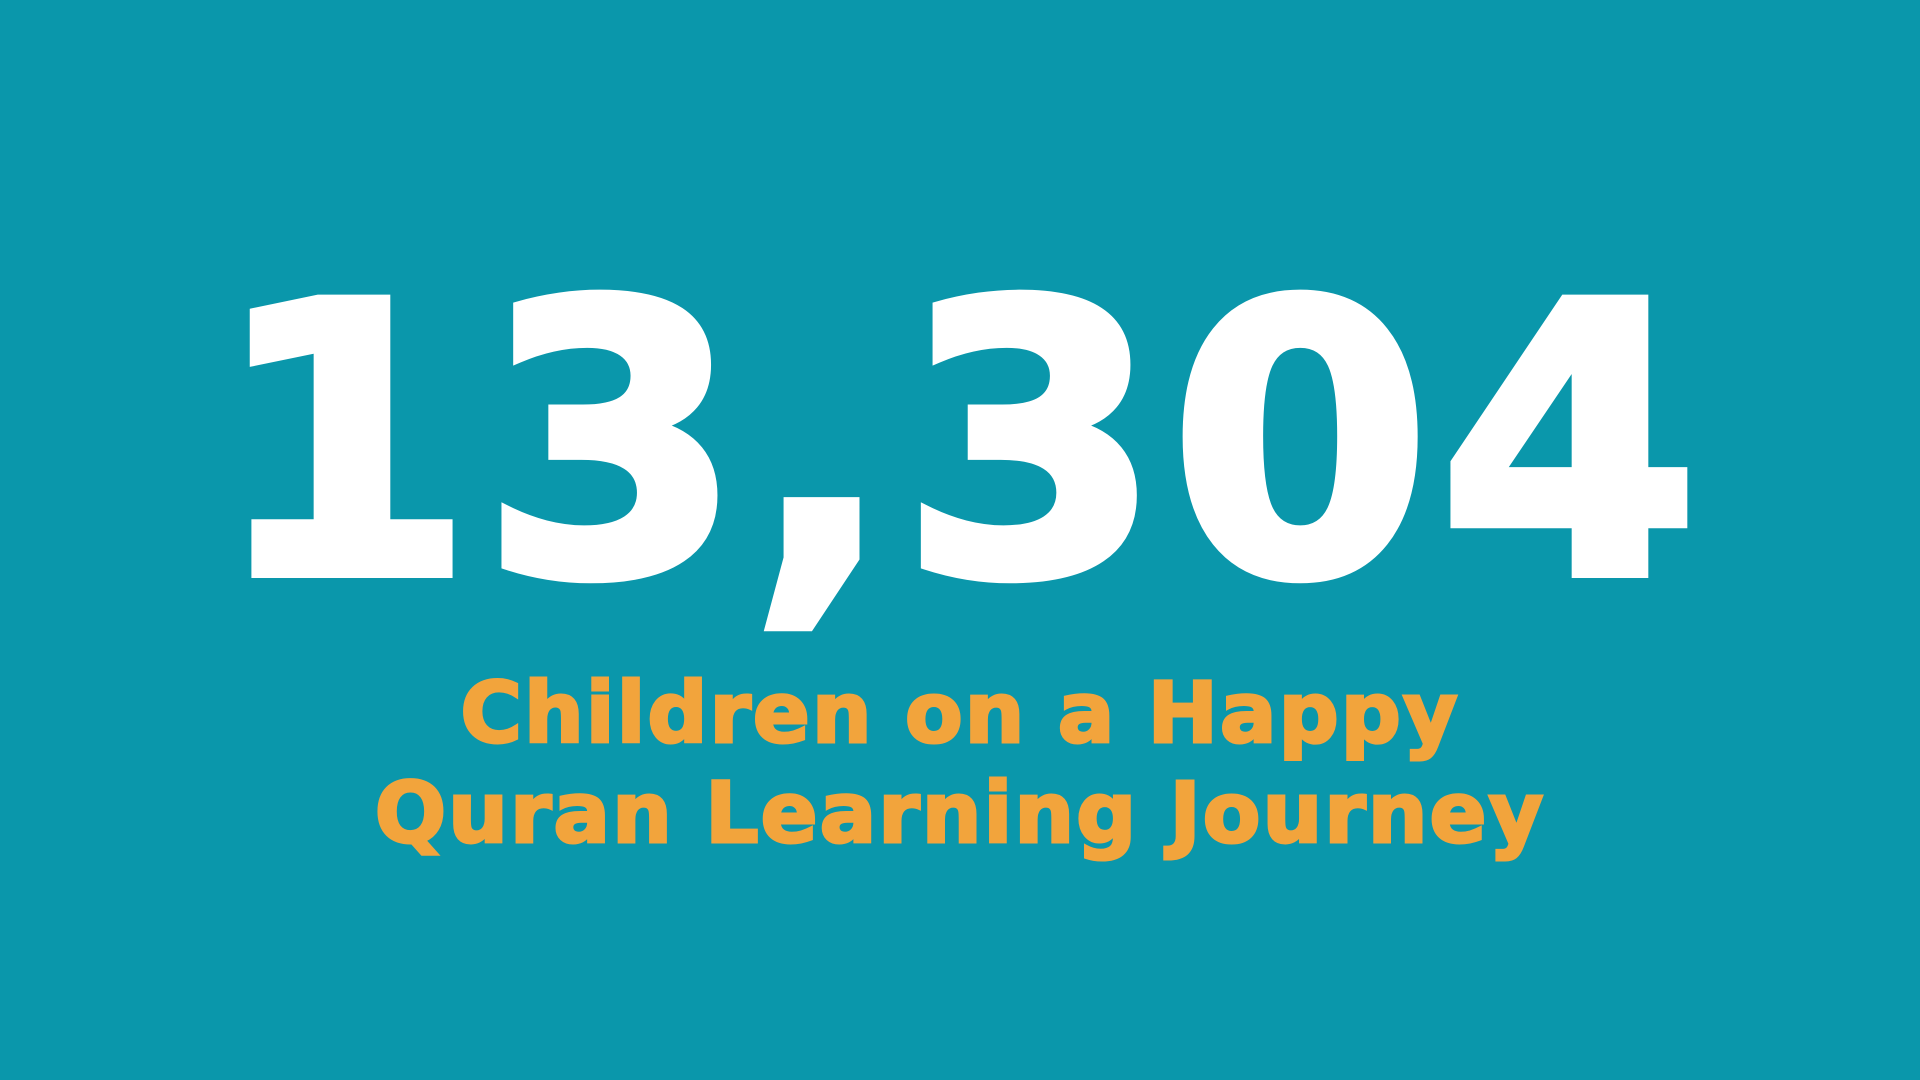  Describe the element at coordinates (959, 713) in the screenshot. I see `caption-line-1: Children on a Happy` at that location.